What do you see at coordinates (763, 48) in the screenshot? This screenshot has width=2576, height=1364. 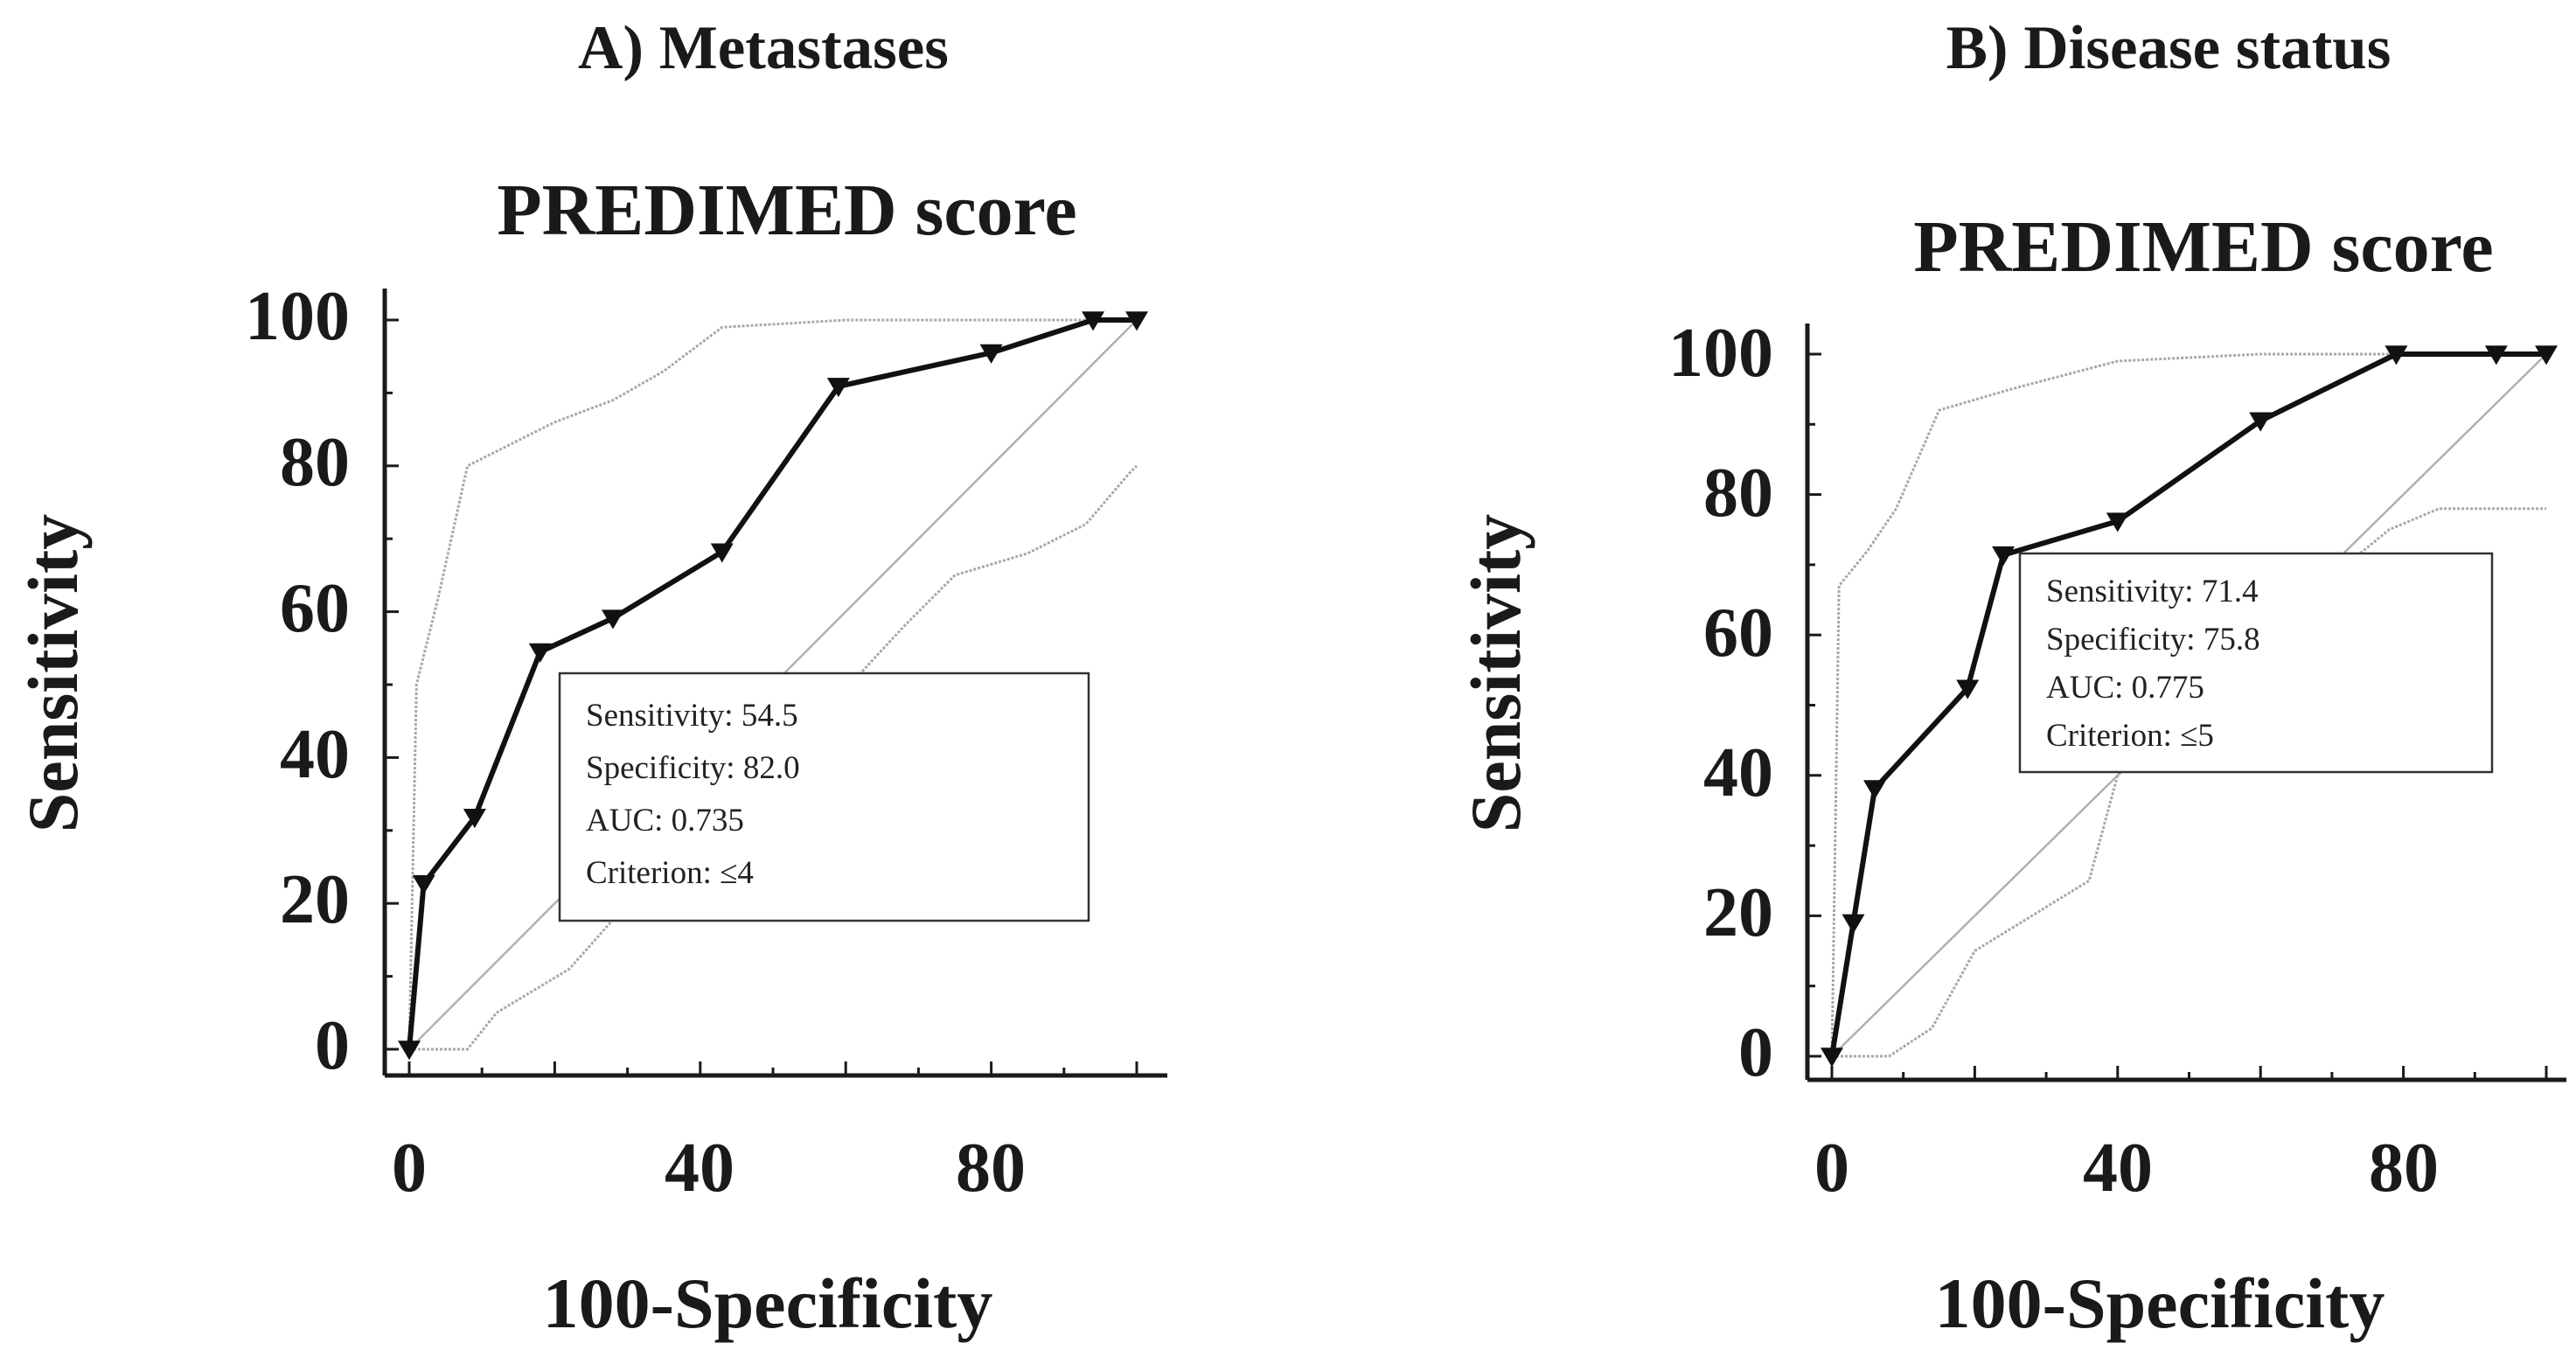 I see `panel-a-title: A) Metastases` at bounding box center [763, 48].